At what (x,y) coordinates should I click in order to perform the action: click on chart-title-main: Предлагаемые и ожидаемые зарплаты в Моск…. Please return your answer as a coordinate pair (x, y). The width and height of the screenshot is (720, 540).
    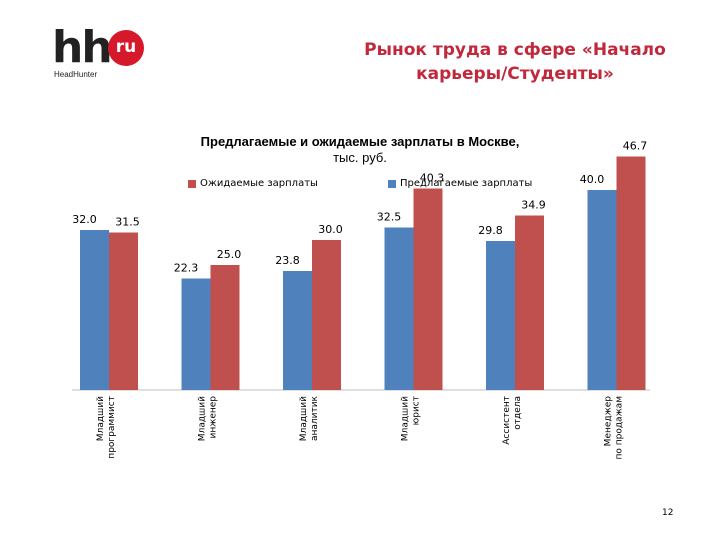
    Looking at the image, I should click on (360, 141).